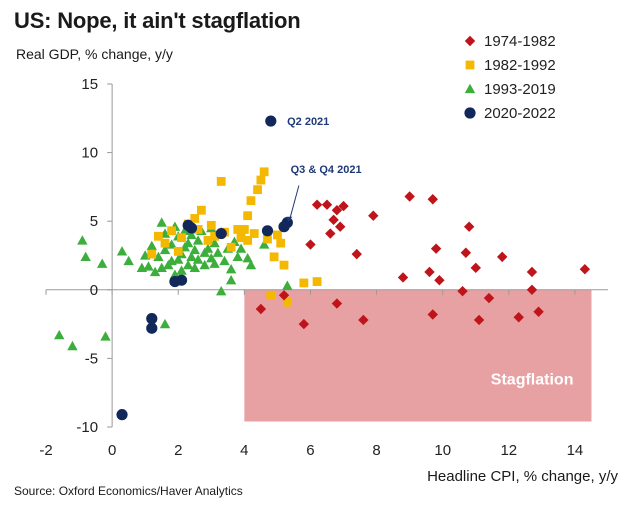  I want to click on x-tick-label: 4, so click(244, 450).